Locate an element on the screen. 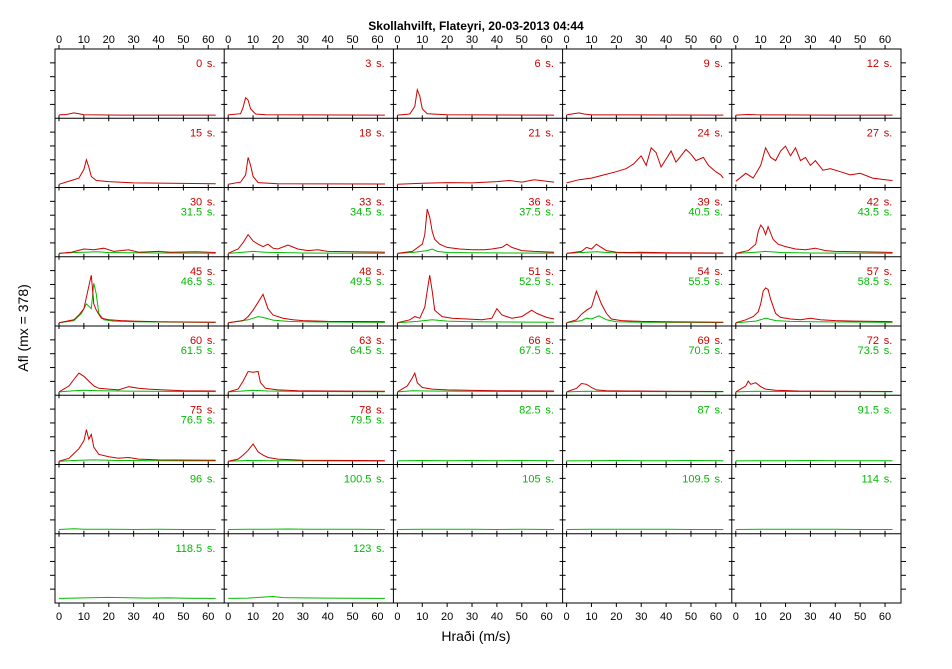  panel: 30 s. 31.5 s. is located at coordinates (137, 225).